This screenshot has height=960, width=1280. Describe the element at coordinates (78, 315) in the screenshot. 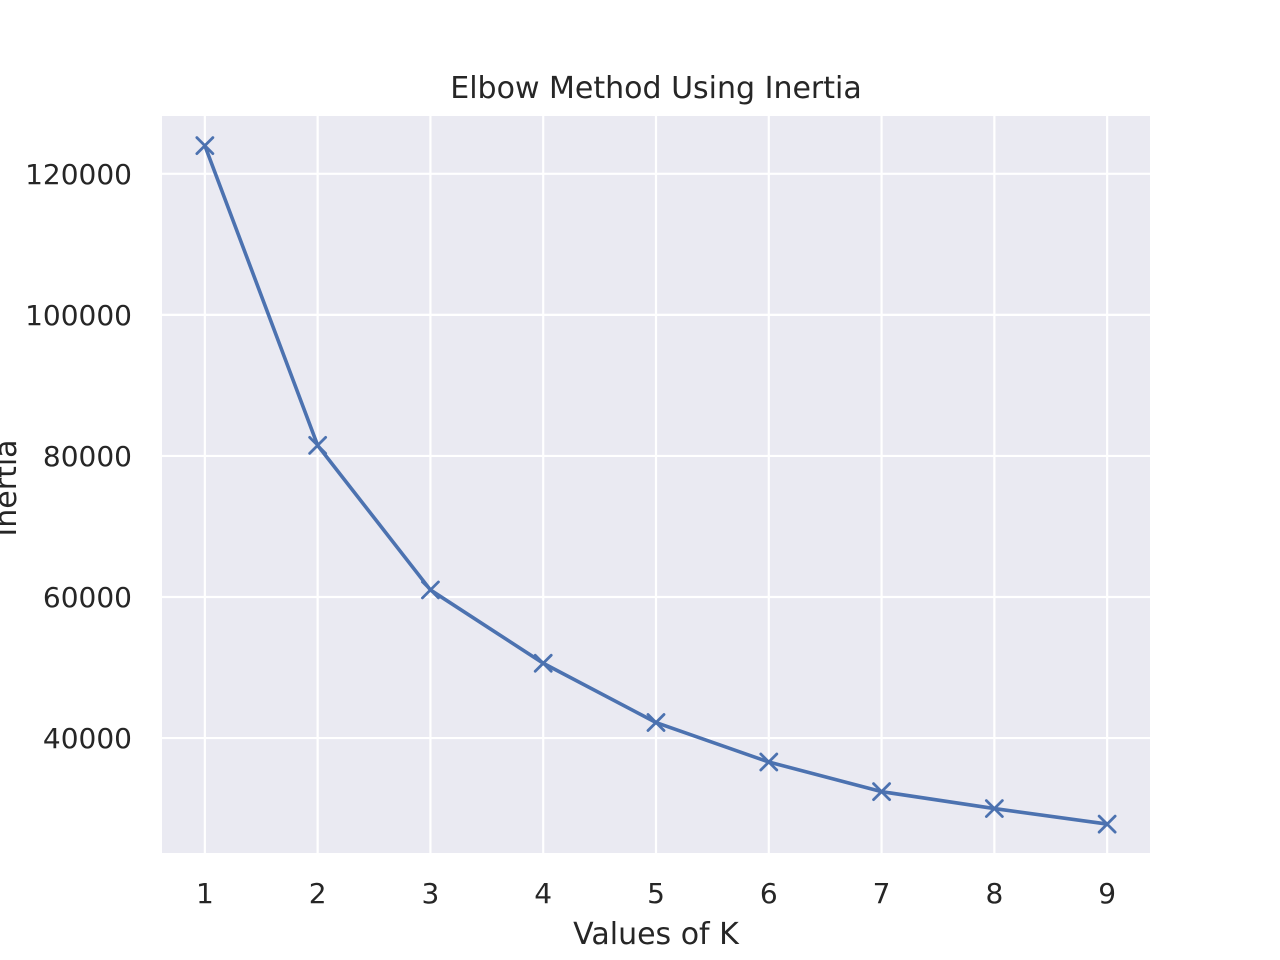

I see `y-tick-label: 100000` at that location.